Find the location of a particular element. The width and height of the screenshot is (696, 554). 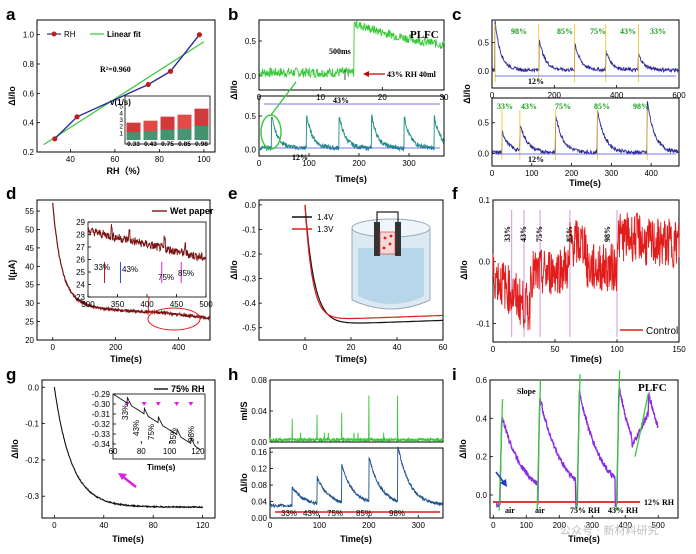

c-top-xtick-label-3: 600 is located at coordinates (679, 95).